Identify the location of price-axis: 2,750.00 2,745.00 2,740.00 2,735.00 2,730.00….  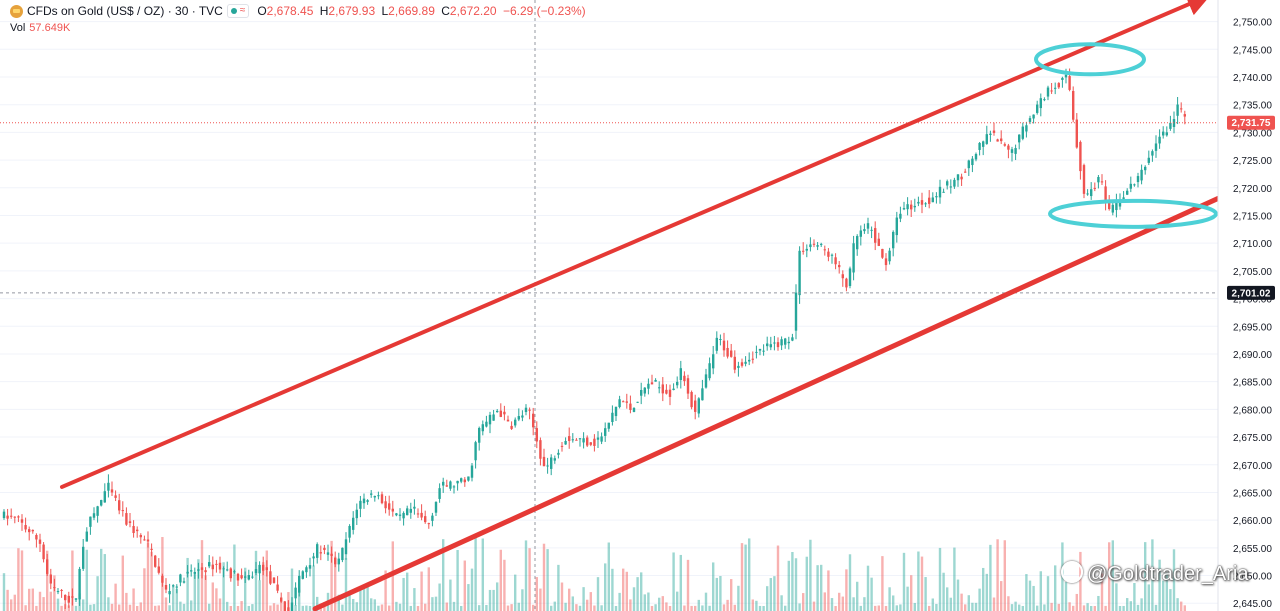
(1248, 305).